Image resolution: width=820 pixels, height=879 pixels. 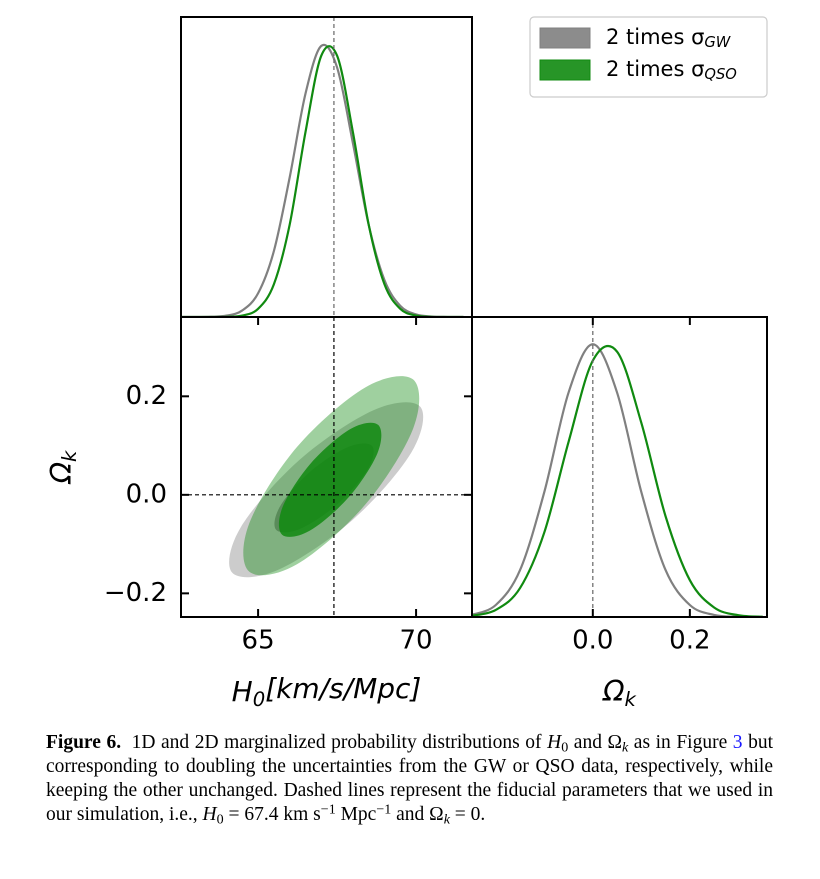 I want to click on x-tick-label: 65, so click(x=258, y=641).